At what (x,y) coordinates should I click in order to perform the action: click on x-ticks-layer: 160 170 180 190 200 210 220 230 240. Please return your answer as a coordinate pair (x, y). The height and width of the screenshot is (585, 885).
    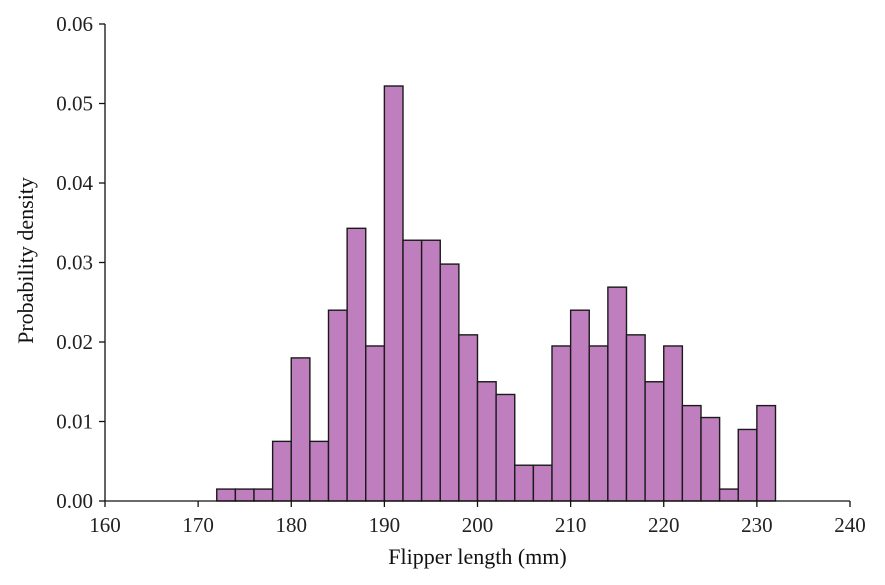
    Looking at the image, I should click on (477, 519).